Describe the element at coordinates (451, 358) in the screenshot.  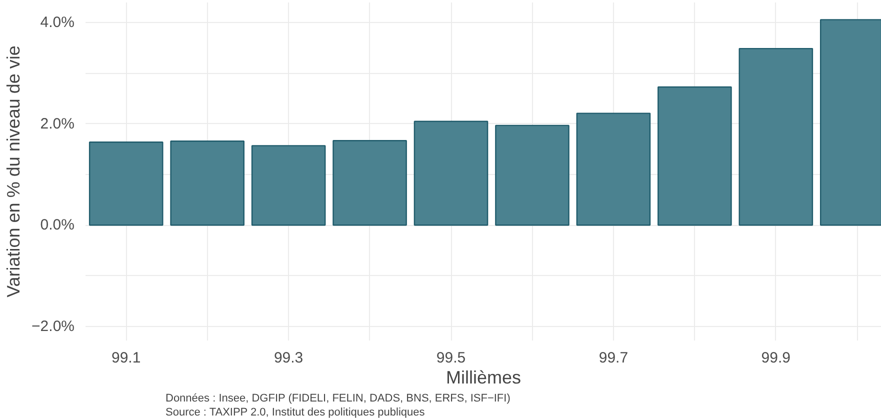
I see `x-tick-label: 99.5` at that location.